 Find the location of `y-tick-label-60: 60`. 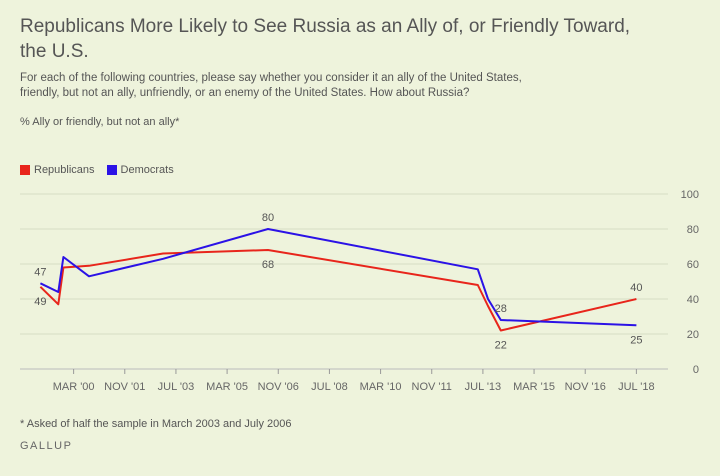

y-tick-label-60: 60 is located at coordinates (693, 265).